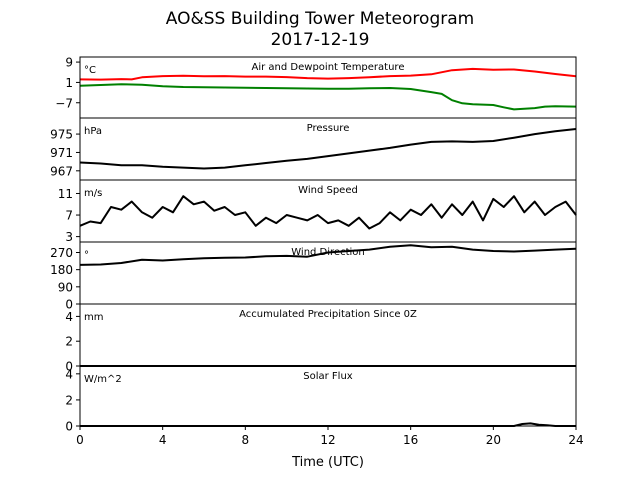 This screenshot has height=480, width=640. Describe the element at coordinates (493, 440) in the screenshot. I see `x-tick-label: 20` at that location.